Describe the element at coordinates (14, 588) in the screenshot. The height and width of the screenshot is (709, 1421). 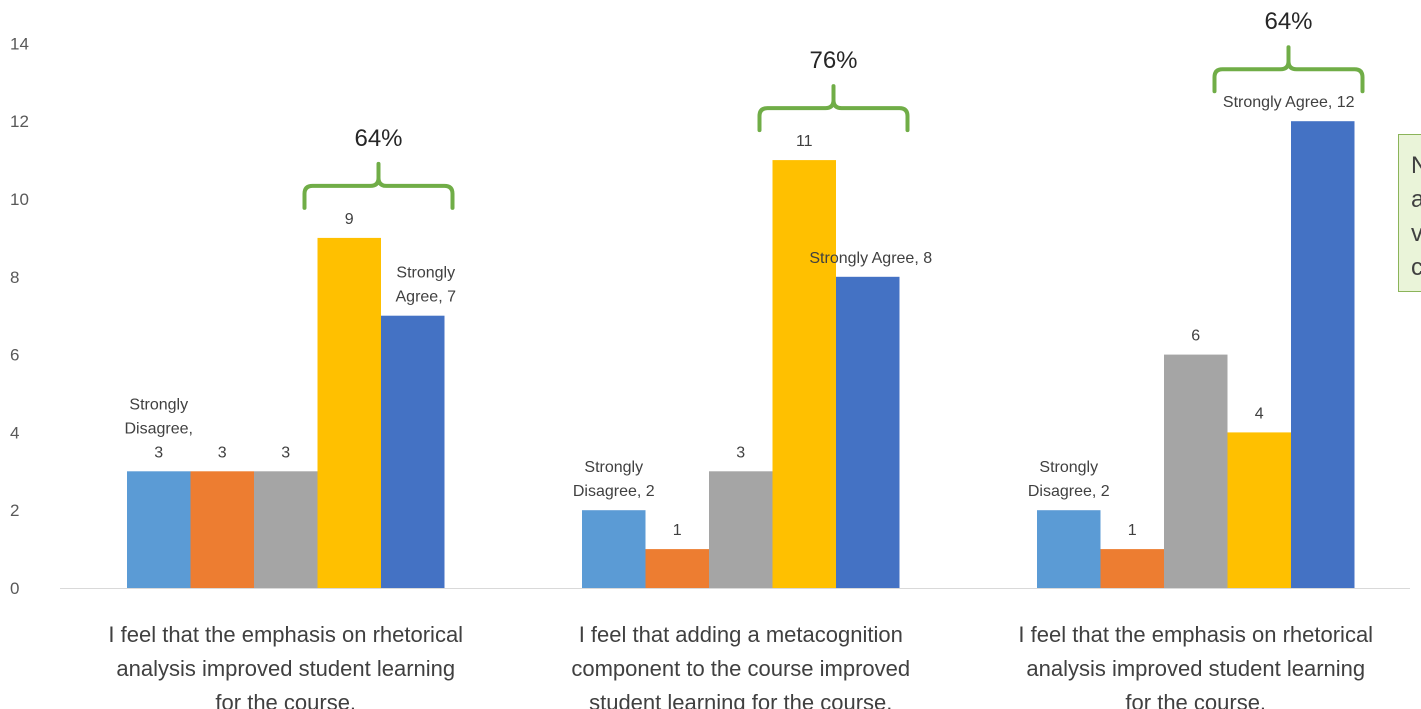
I see `y-tick-label: 0` at that location.